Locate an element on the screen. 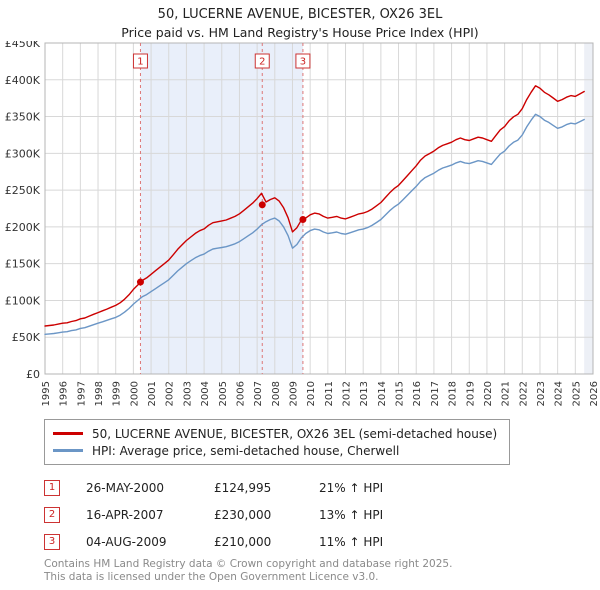 This screenshot has width=600, height=590. svg-text: £450K is located at coordinates (23, 45).